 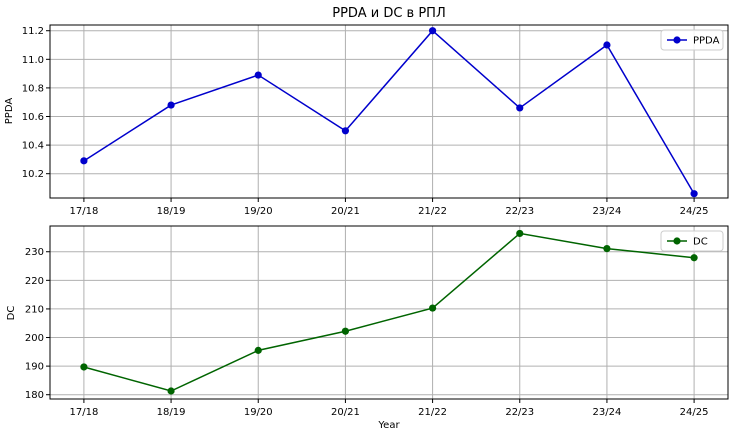 What do you see at coordinates (34, 338) in the screenshot?
I see `y-tick-label: 200` at bounding box center [34, 338].